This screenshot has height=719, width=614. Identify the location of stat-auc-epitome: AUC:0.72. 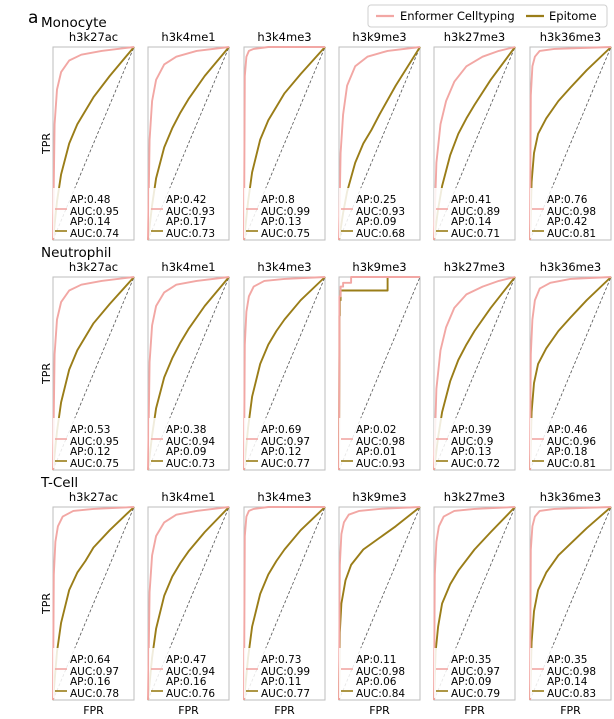
(475, 464).